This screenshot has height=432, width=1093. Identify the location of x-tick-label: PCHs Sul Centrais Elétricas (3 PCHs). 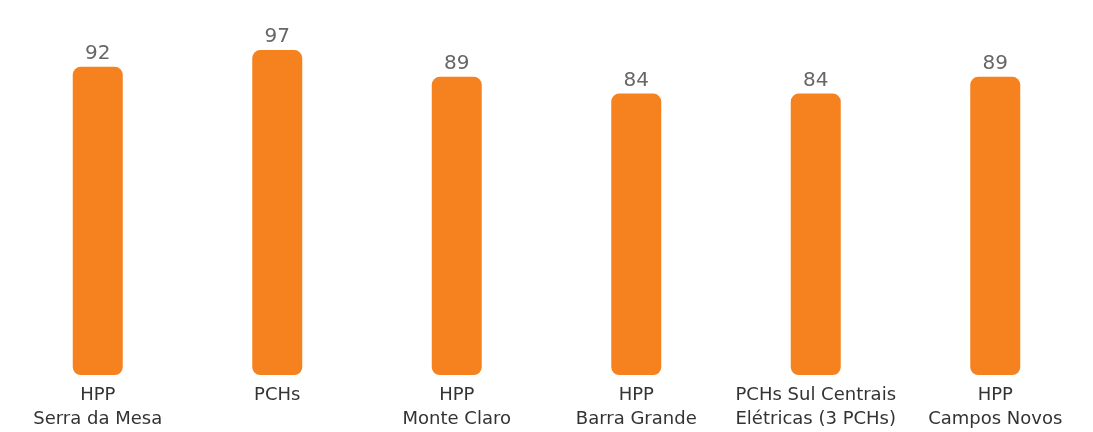
(816, 405).